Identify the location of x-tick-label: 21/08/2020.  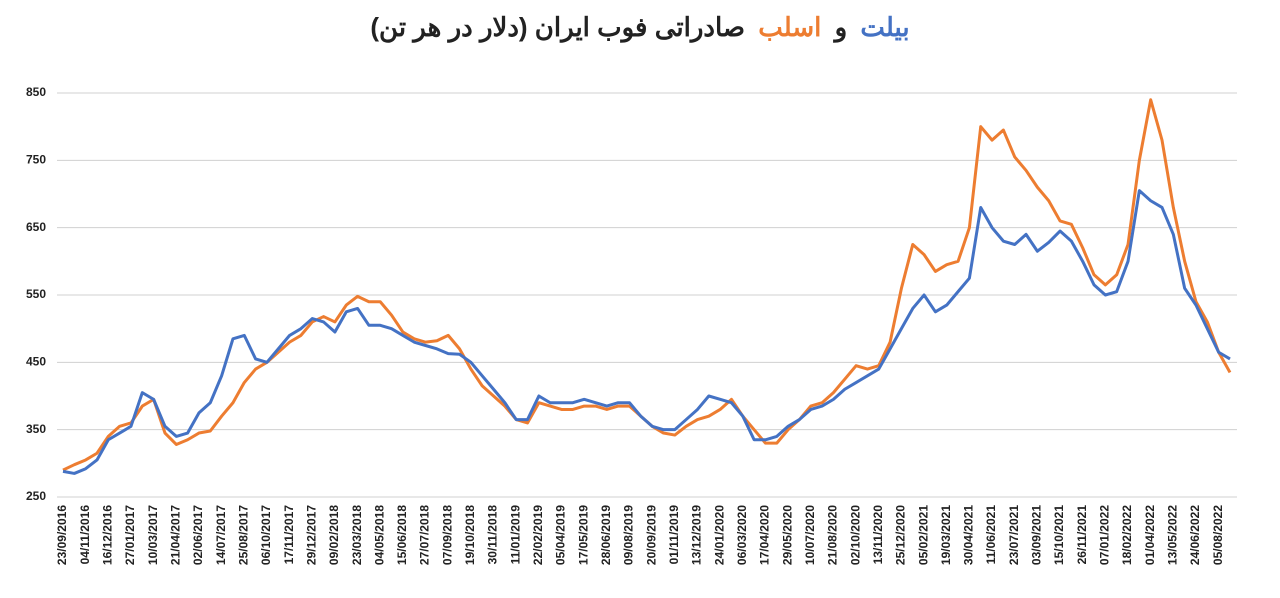
(833, 535).